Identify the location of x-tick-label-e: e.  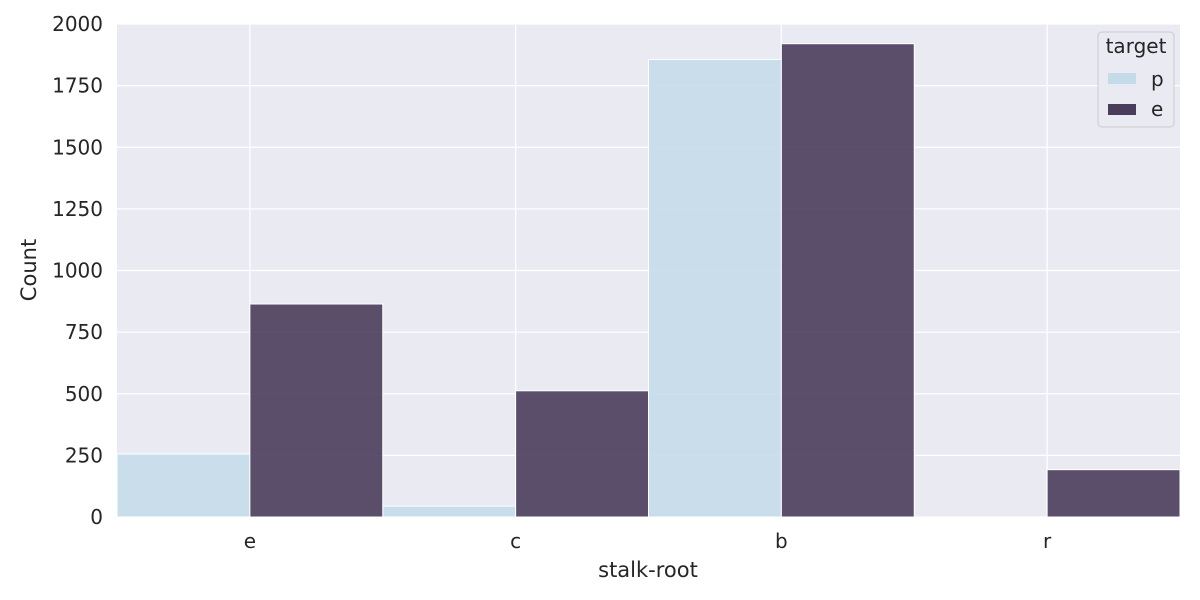
(250, 541).